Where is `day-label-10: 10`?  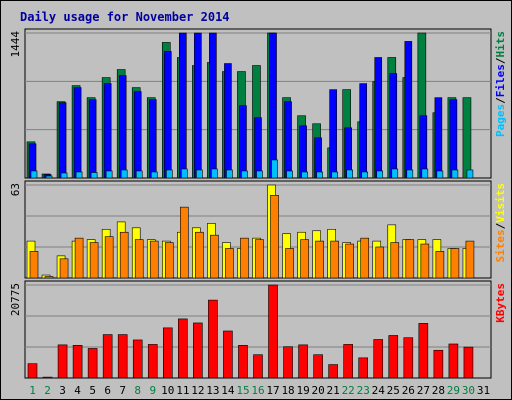 day-label-10: 10 is located at coordinates (167, 390).